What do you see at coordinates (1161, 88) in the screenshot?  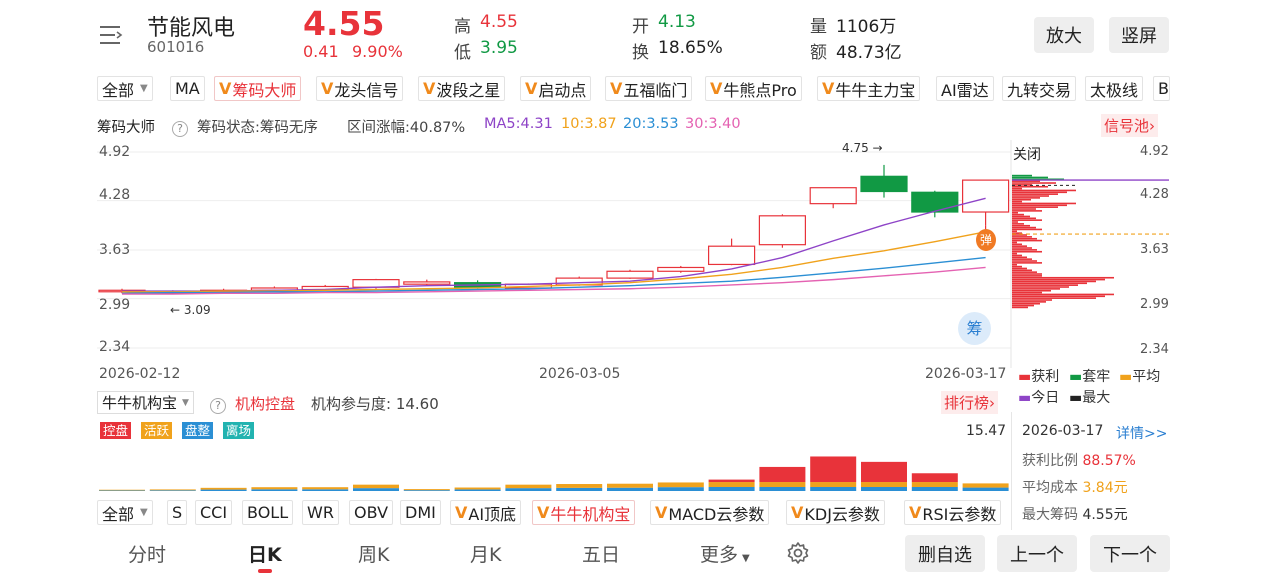 I see `tab-b: B` at bounding box center [1161, 88].